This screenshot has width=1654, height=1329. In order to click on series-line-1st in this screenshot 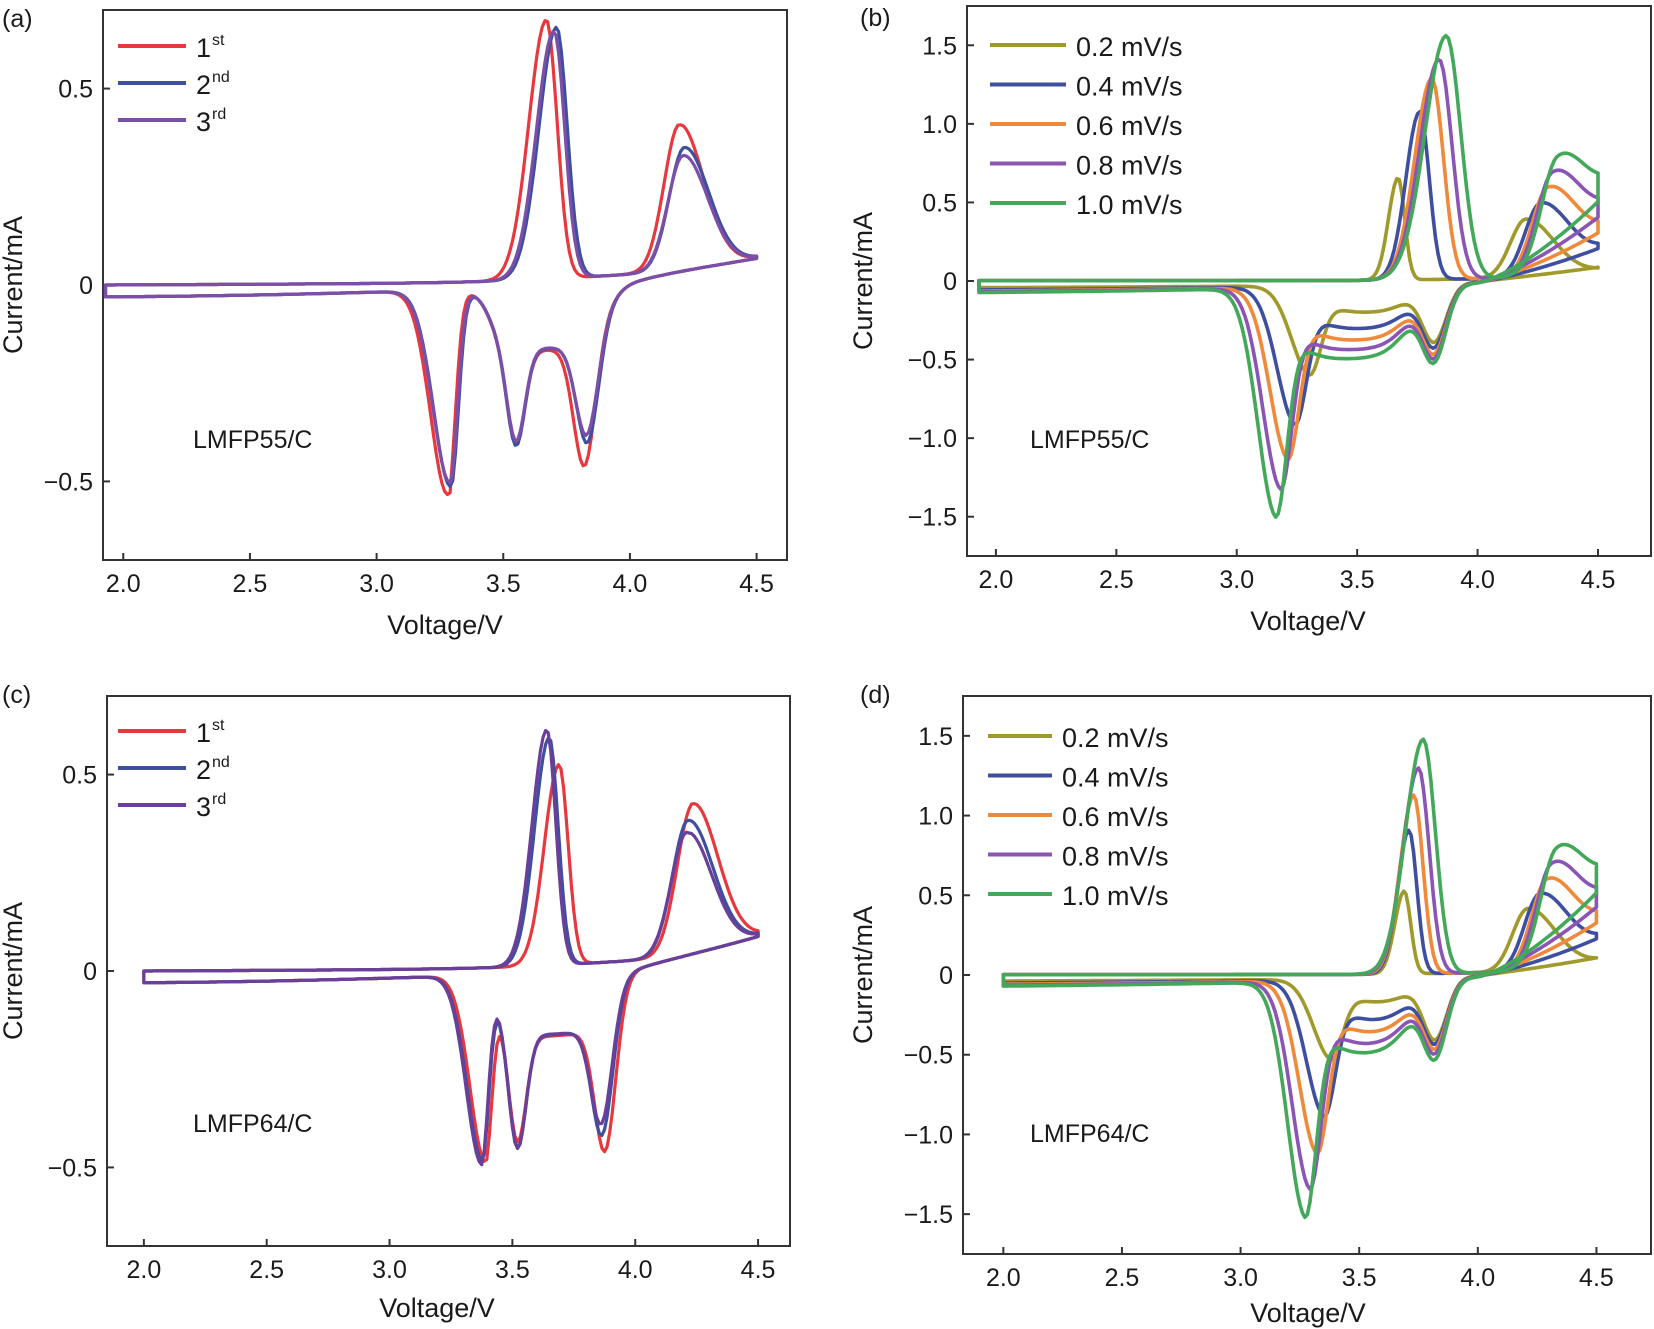, I will do `click(451, 963)`.